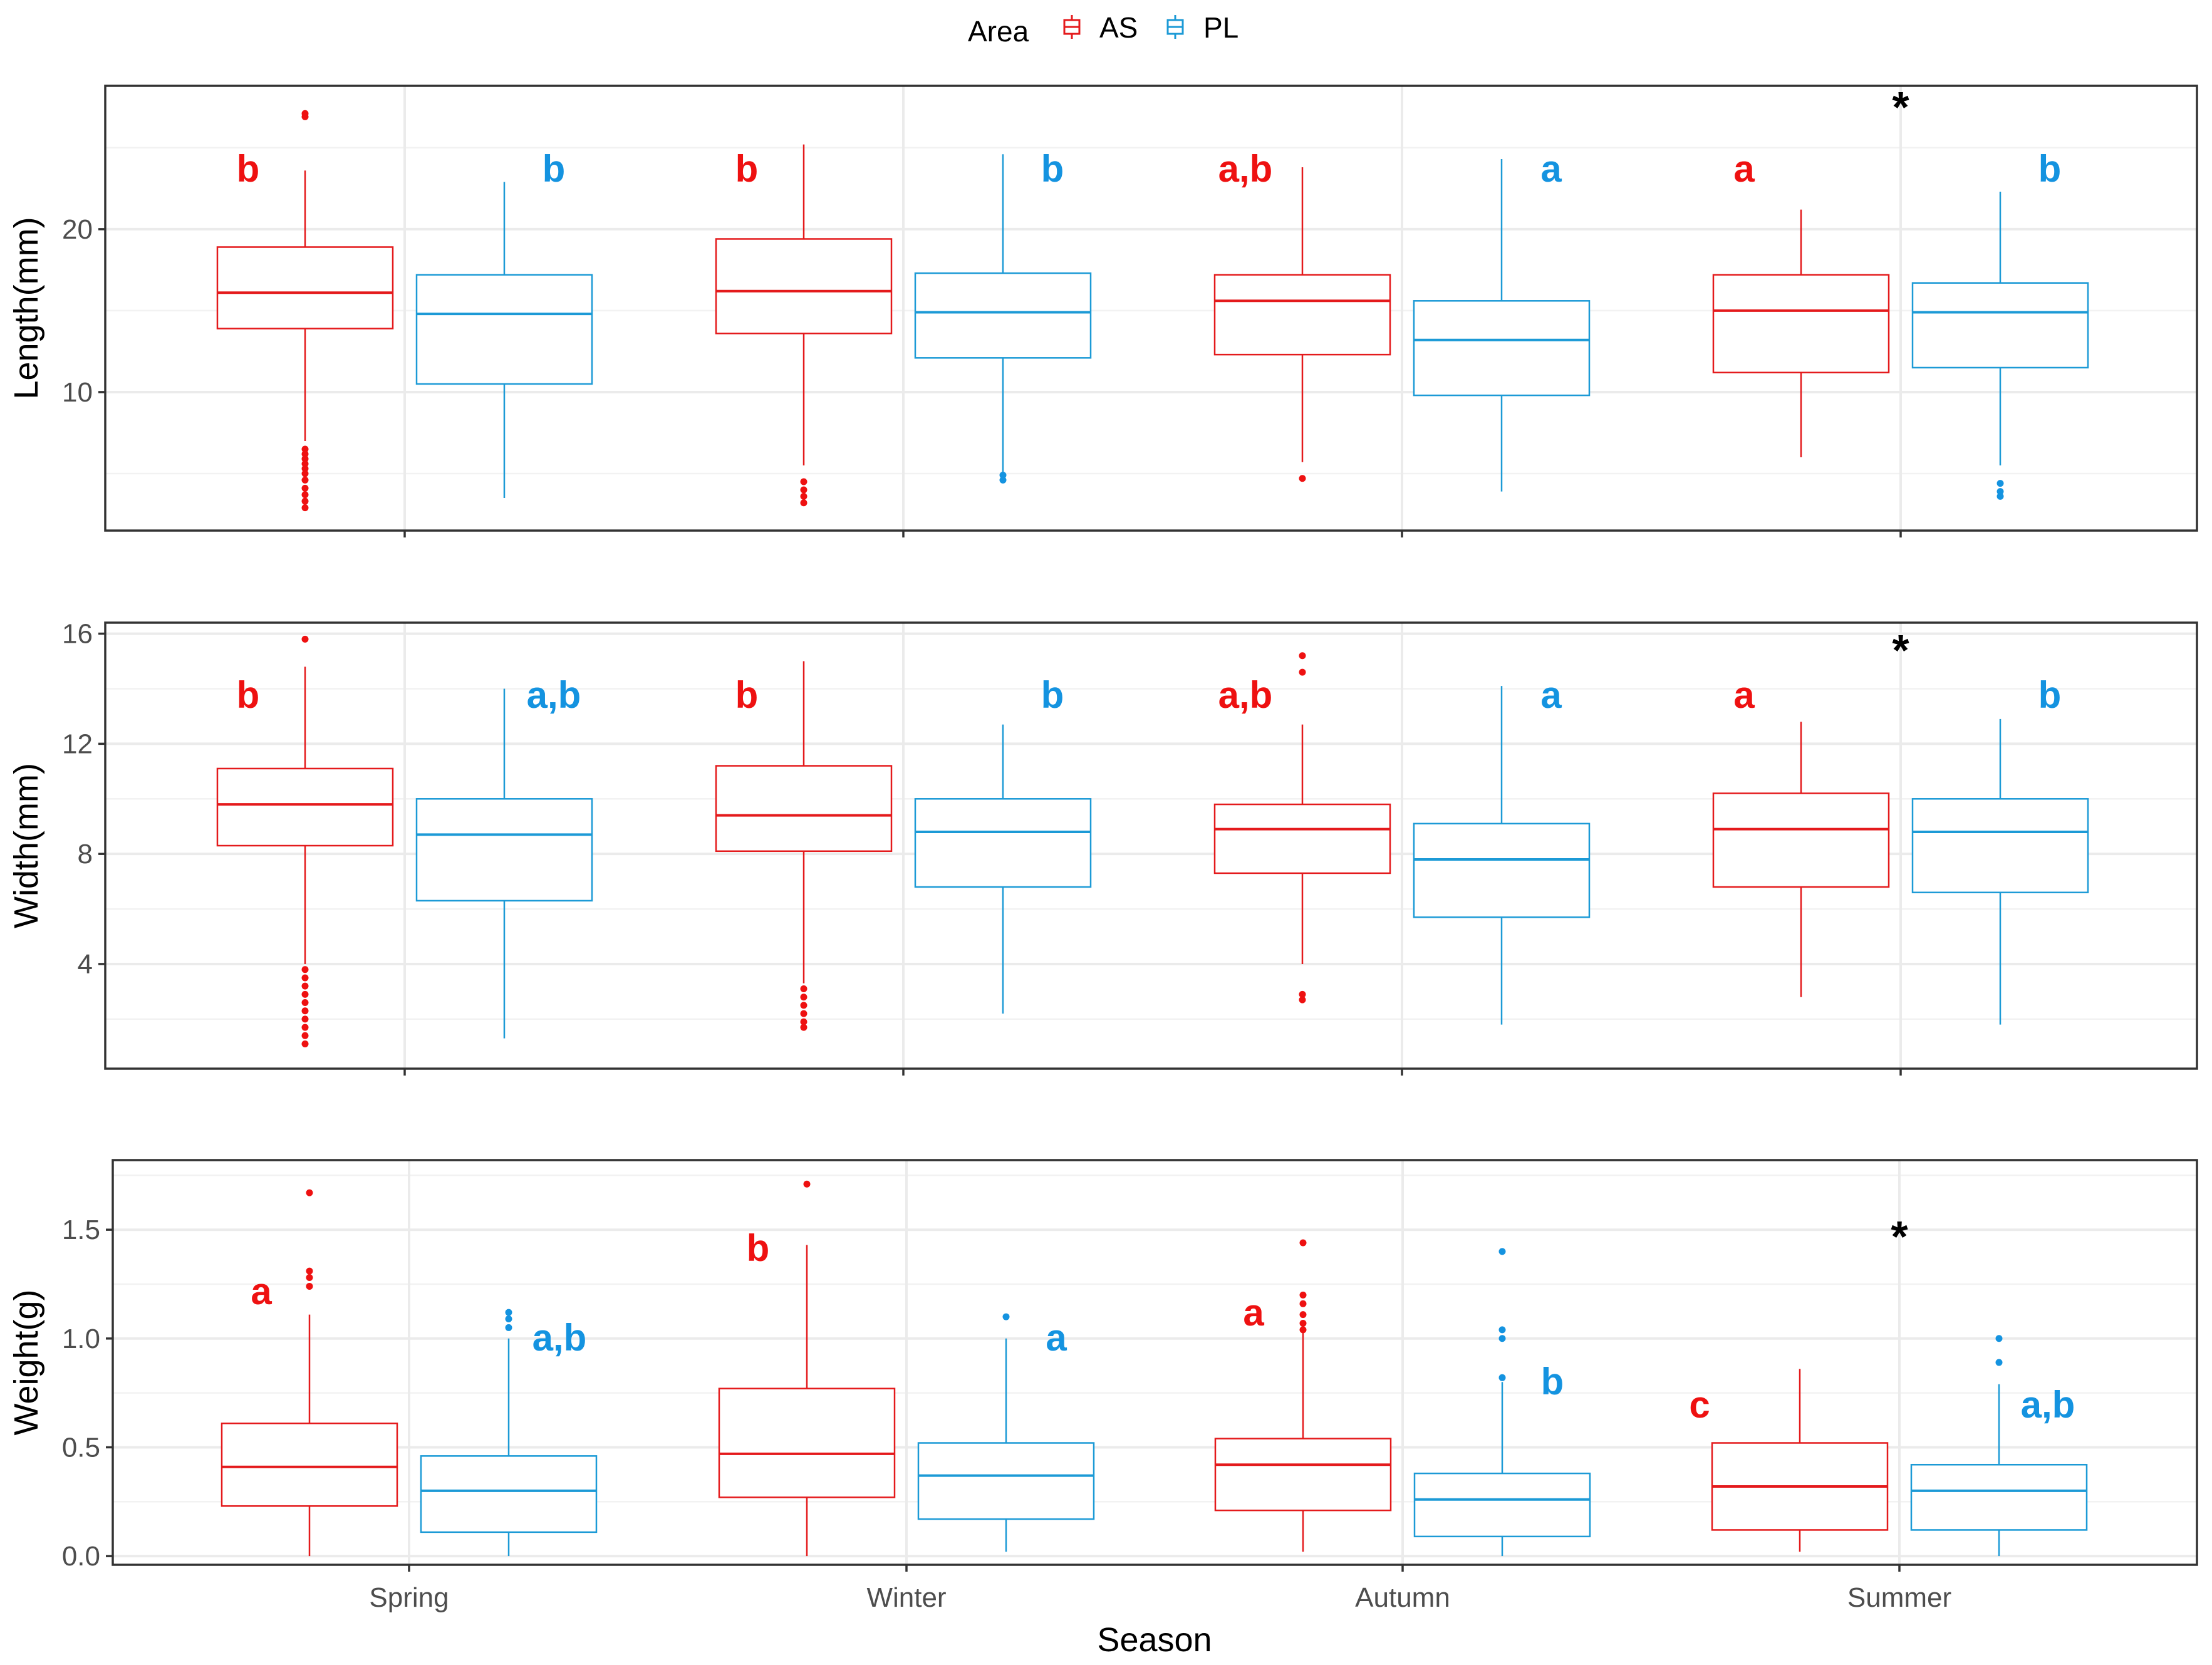 The image size is (2212, 1665). What do you see at coordinates (261, 1291) in the screenshot?
I see `group-letter-spring-as: a` at bounding box center [261, 1291].